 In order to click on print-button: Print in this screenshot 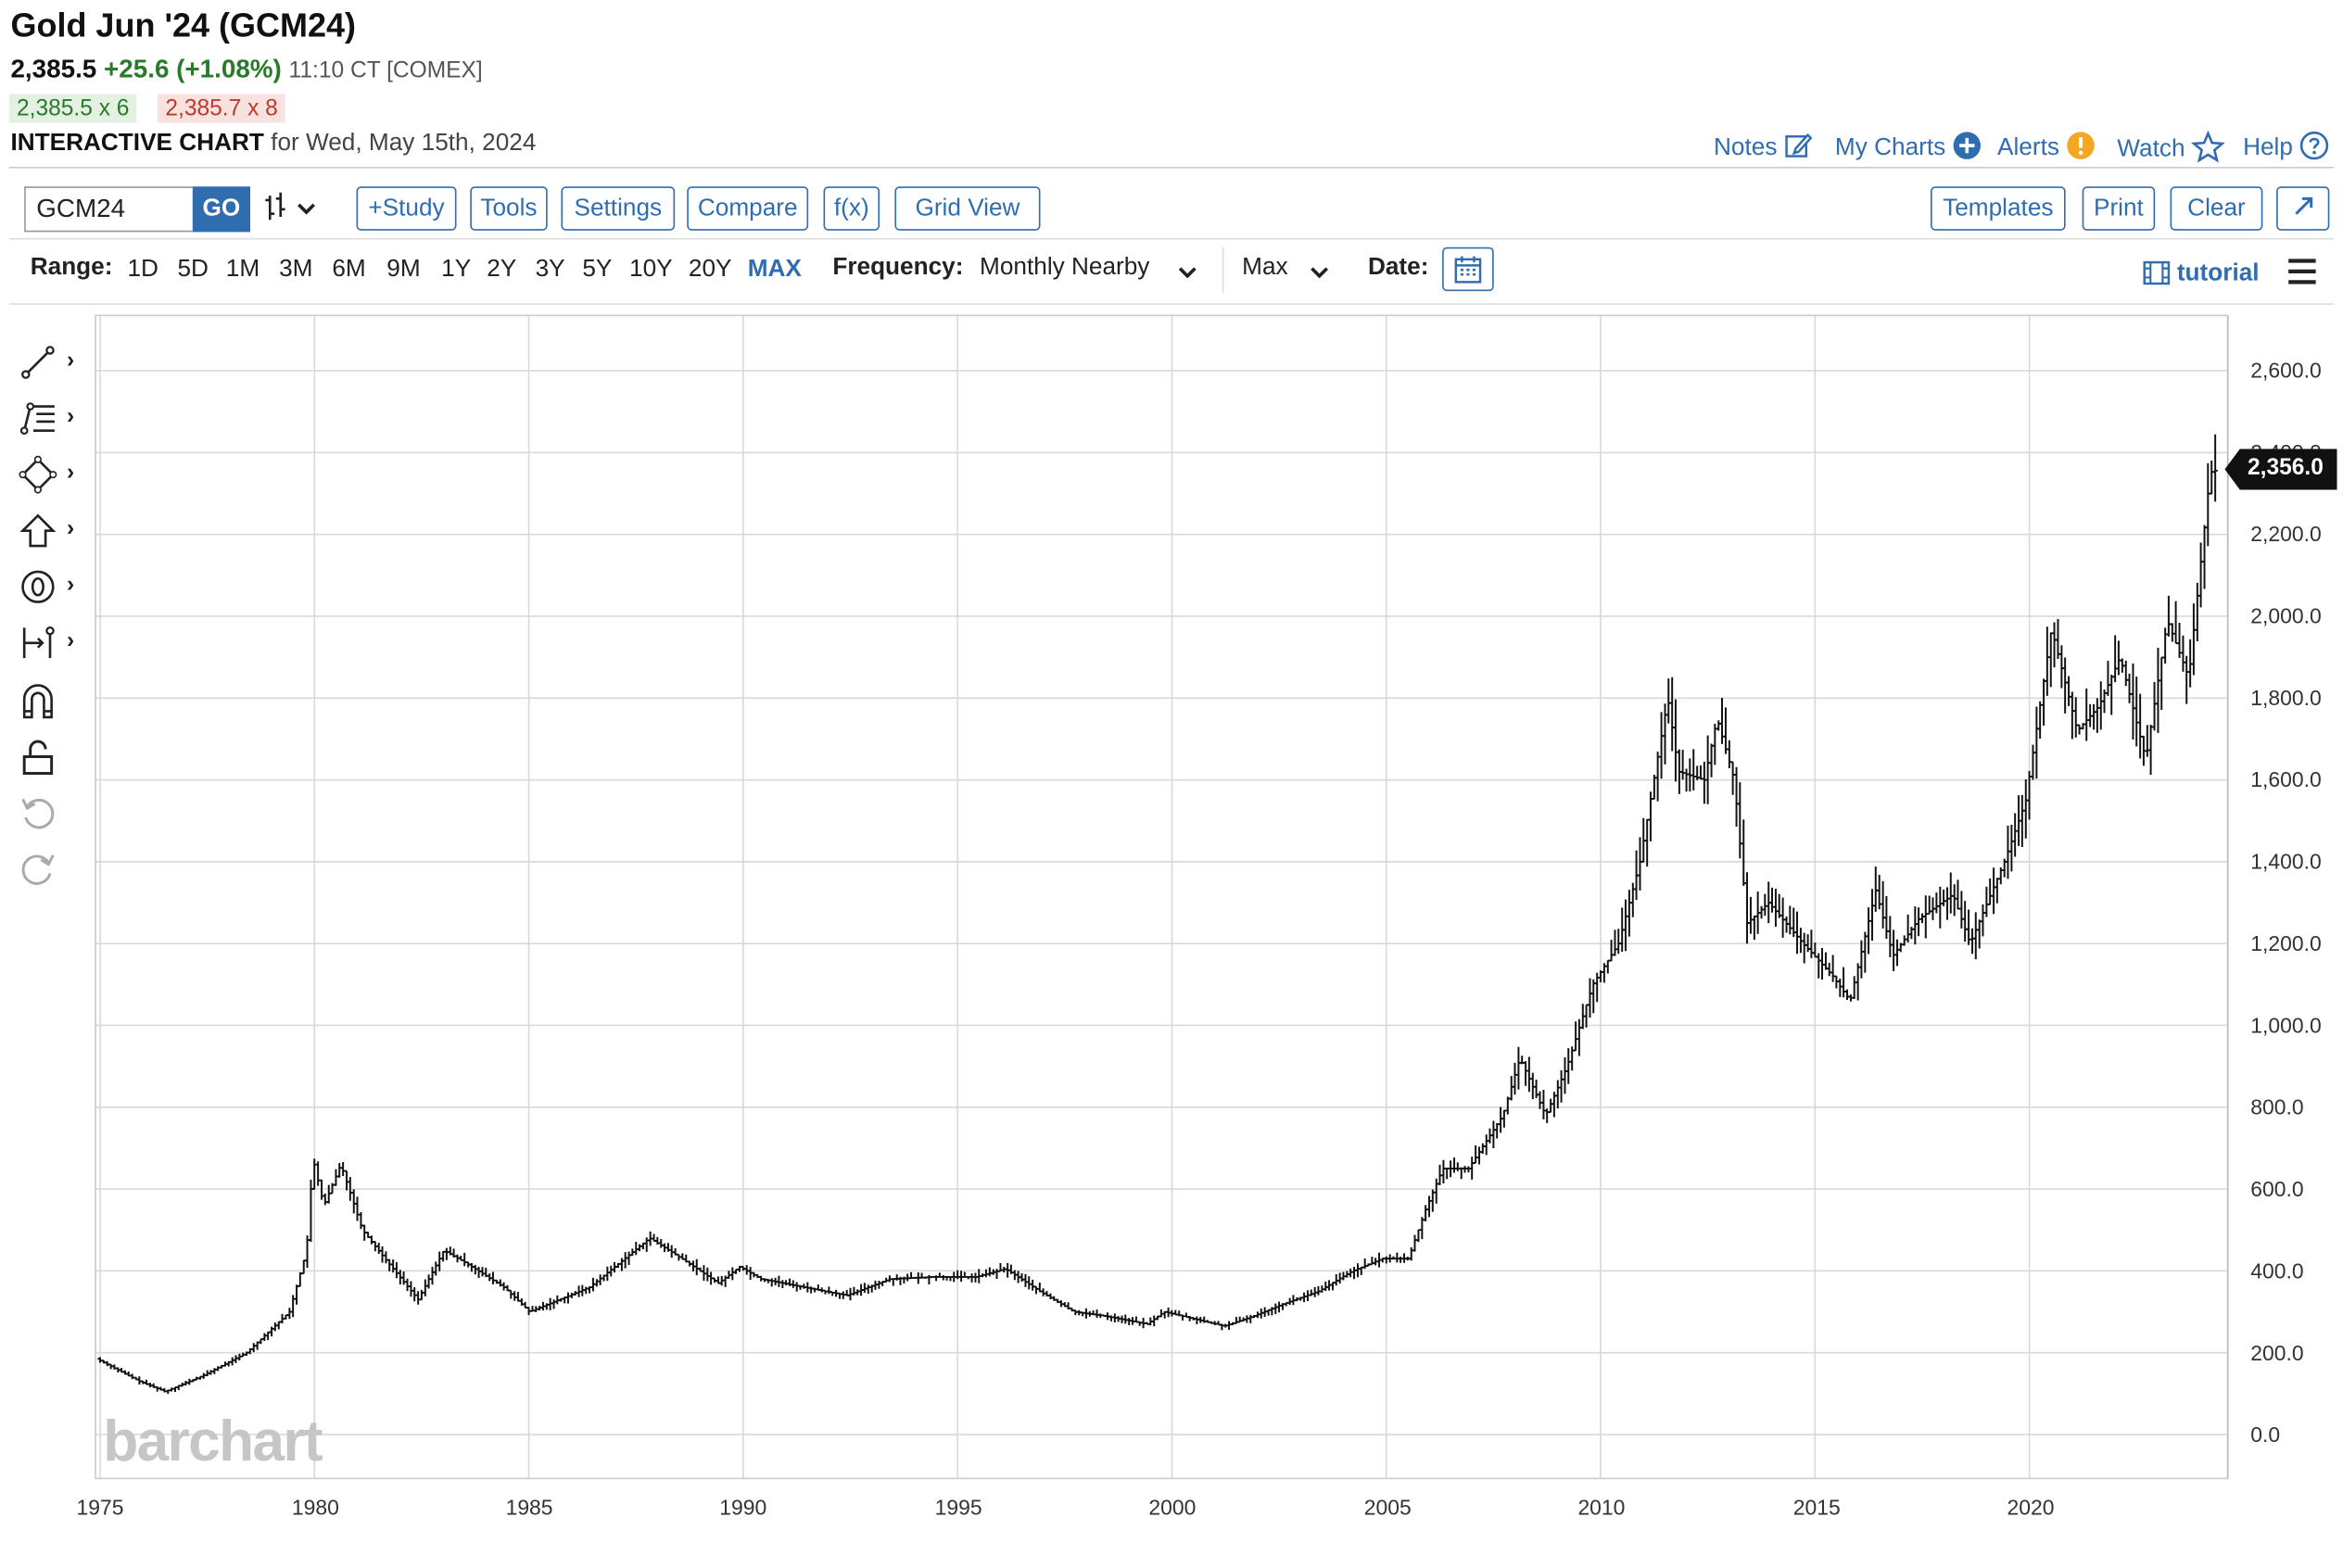, I will do `click(2119, 208)`.